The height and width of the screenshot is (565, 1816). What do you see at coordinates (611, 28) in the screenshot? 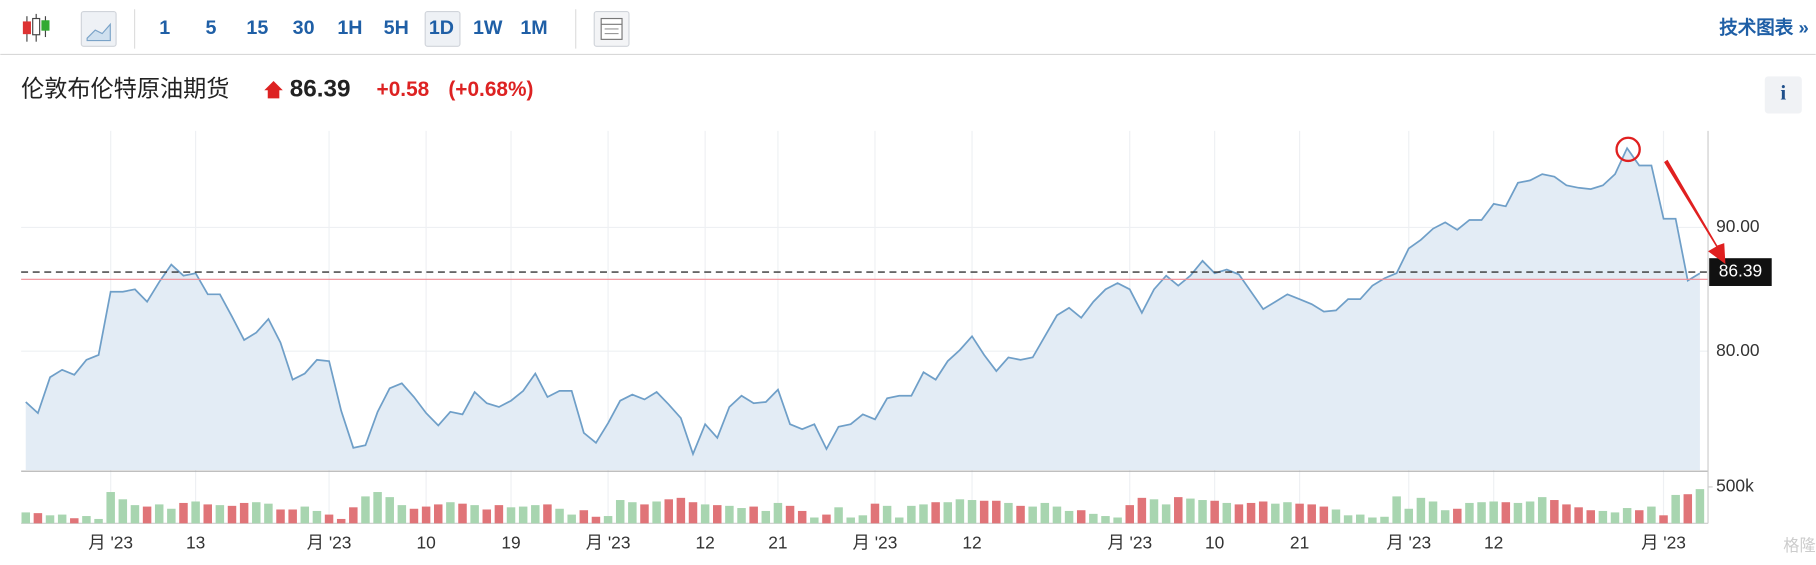
I see `layout-icon` at bounding box center [611, 28].